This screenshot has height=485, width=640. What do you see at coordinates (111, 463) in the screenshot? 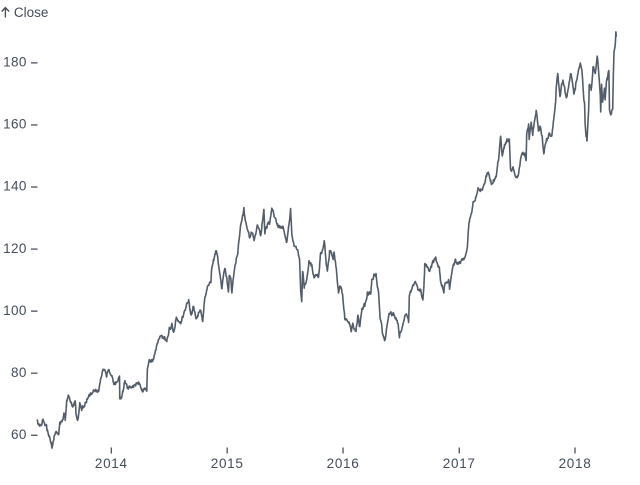
I see `svg-text: 2014` at bounding box center [111, 463].